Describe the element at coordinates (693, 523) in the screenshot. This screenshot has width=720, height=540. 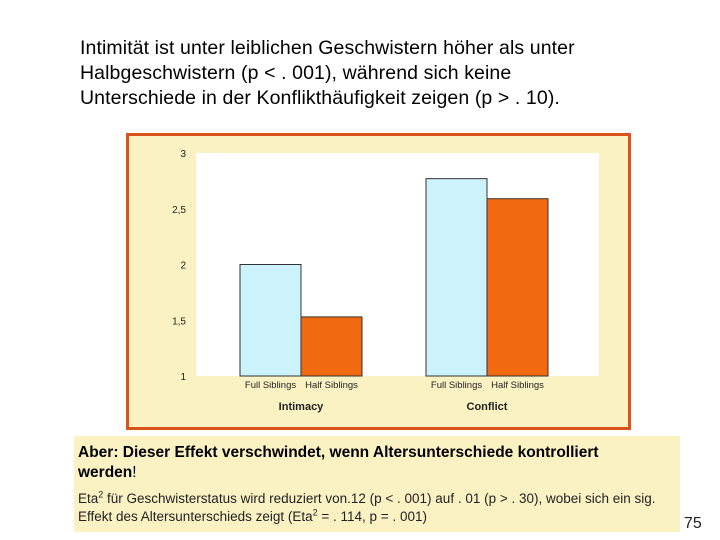
I see `page-number: 75` at that location.